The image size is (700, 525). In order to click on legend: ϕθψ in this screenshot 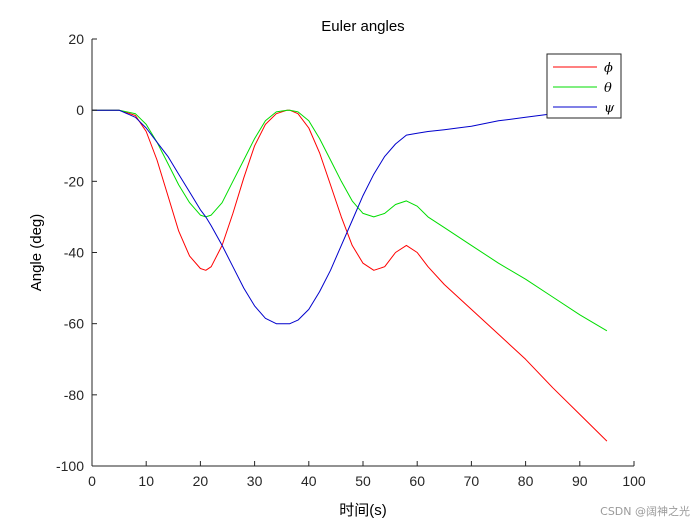, I will do `click(584, 86)`.